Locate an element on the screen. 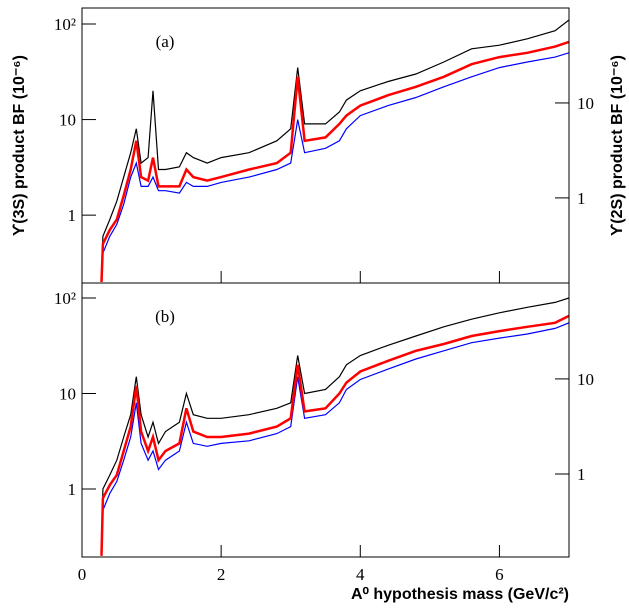 The image size is (629, 610). panel-annotation: (b) is located at coordinates (165, 316).